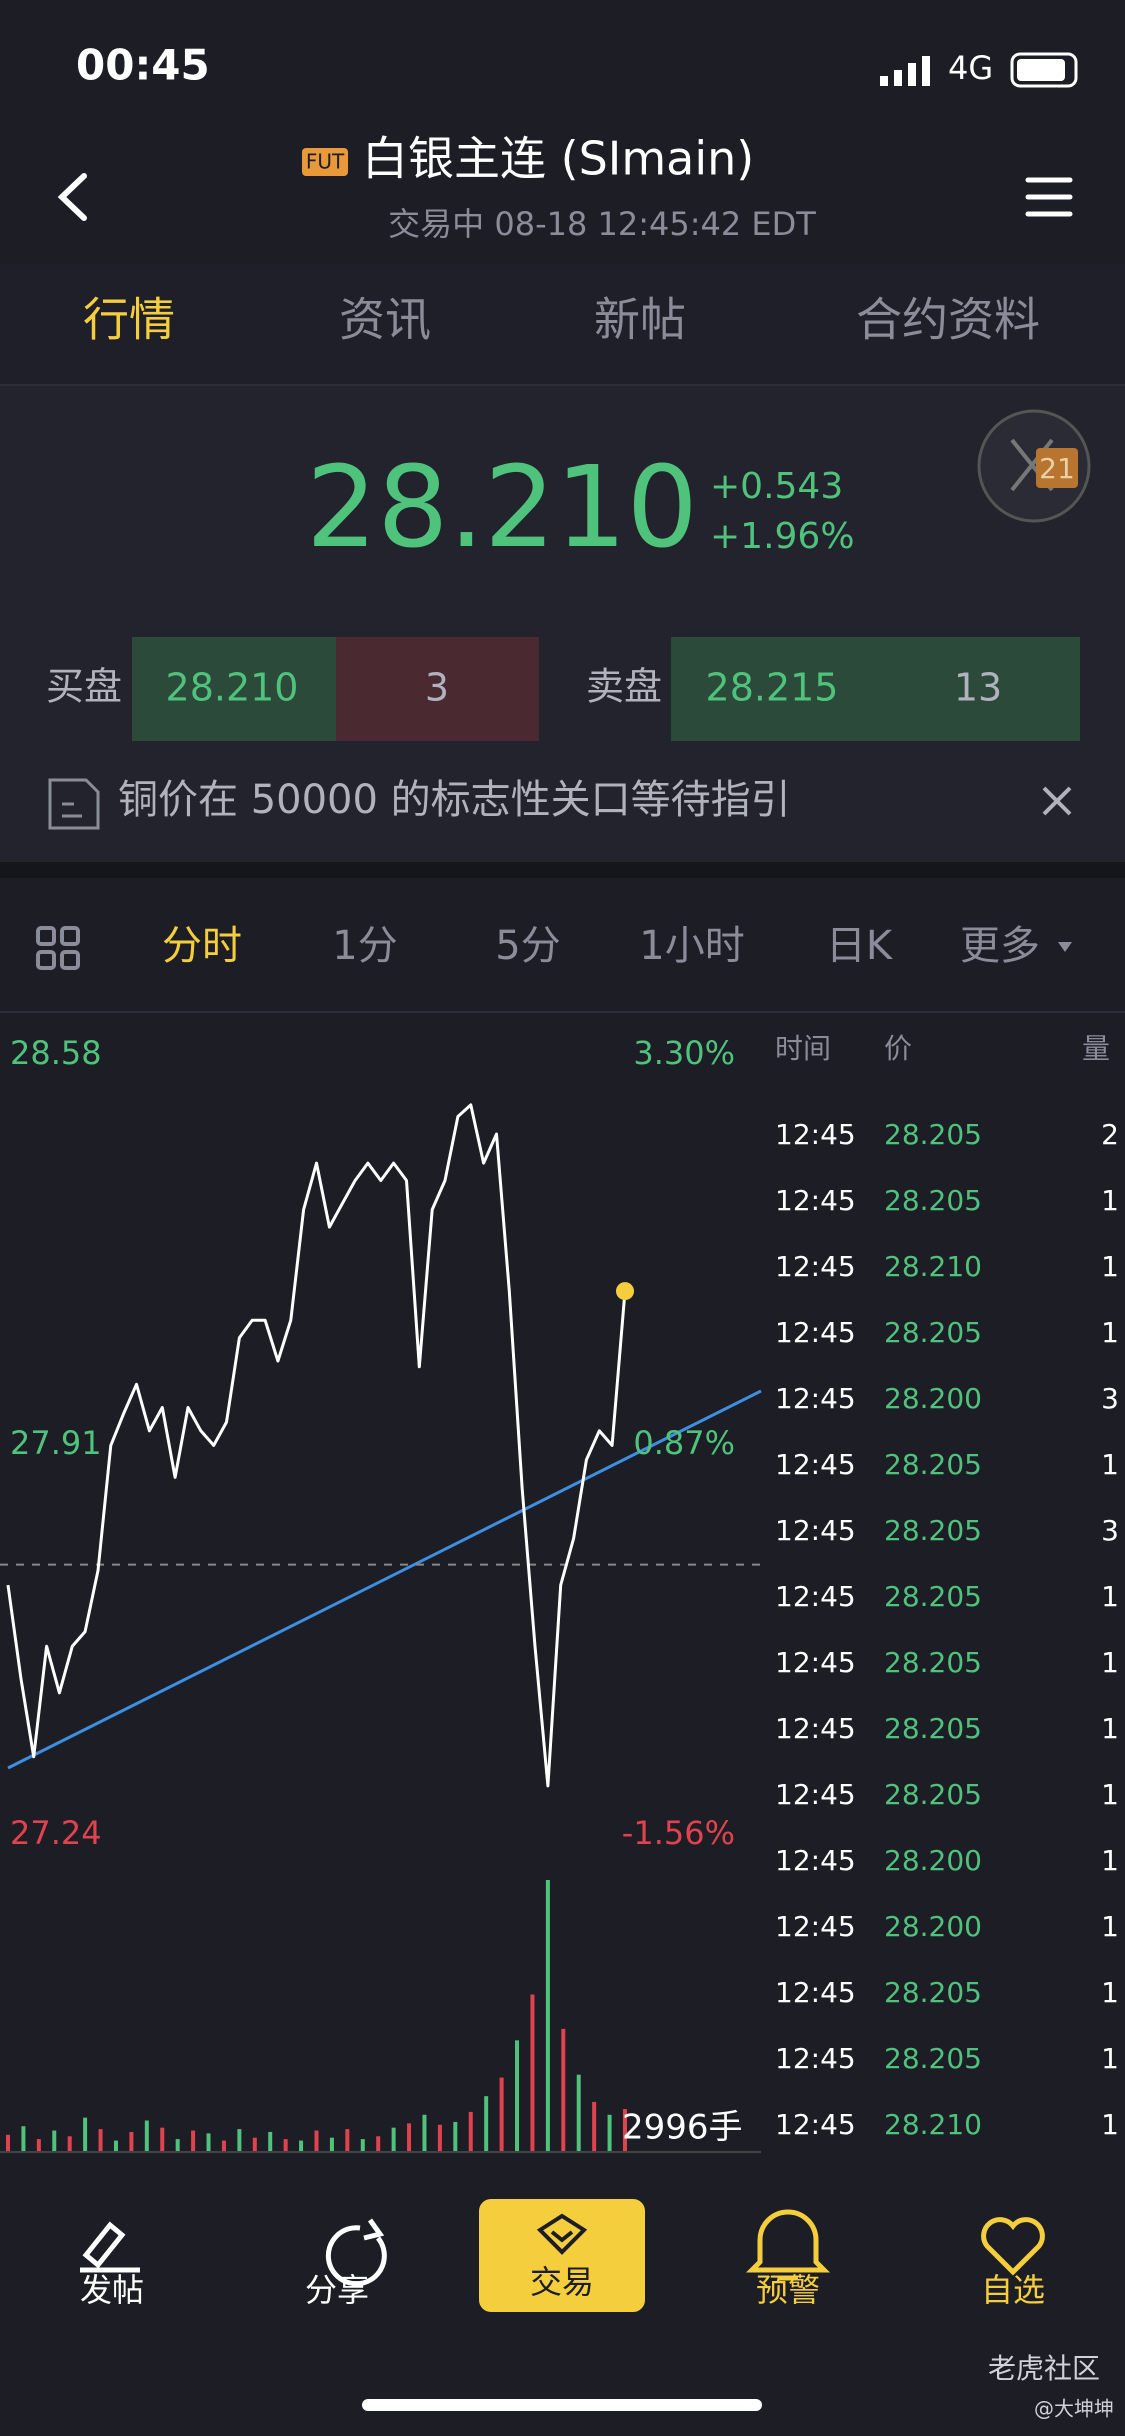 The image size is (1125, 2436). I want to click on battery-level, so click(1041, 70).